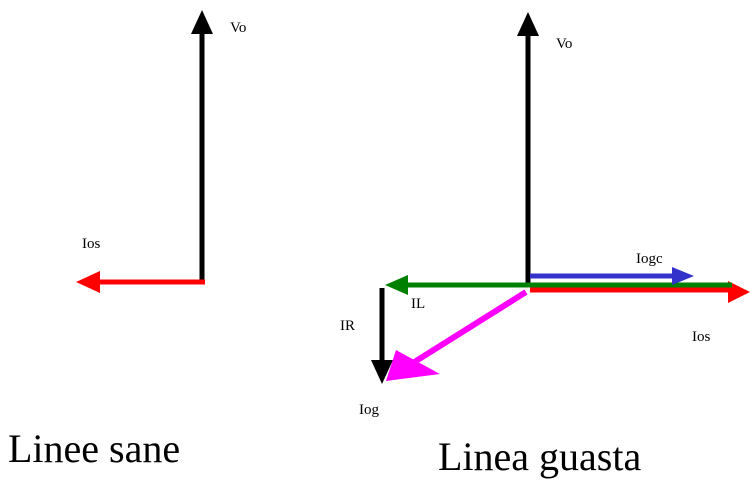 This screenshot has height=481, width=750. What do you see at coordinates (539, 456) in the screenshot?
I see `right-caption: Linea guasta` at bounding box center [539, 456].